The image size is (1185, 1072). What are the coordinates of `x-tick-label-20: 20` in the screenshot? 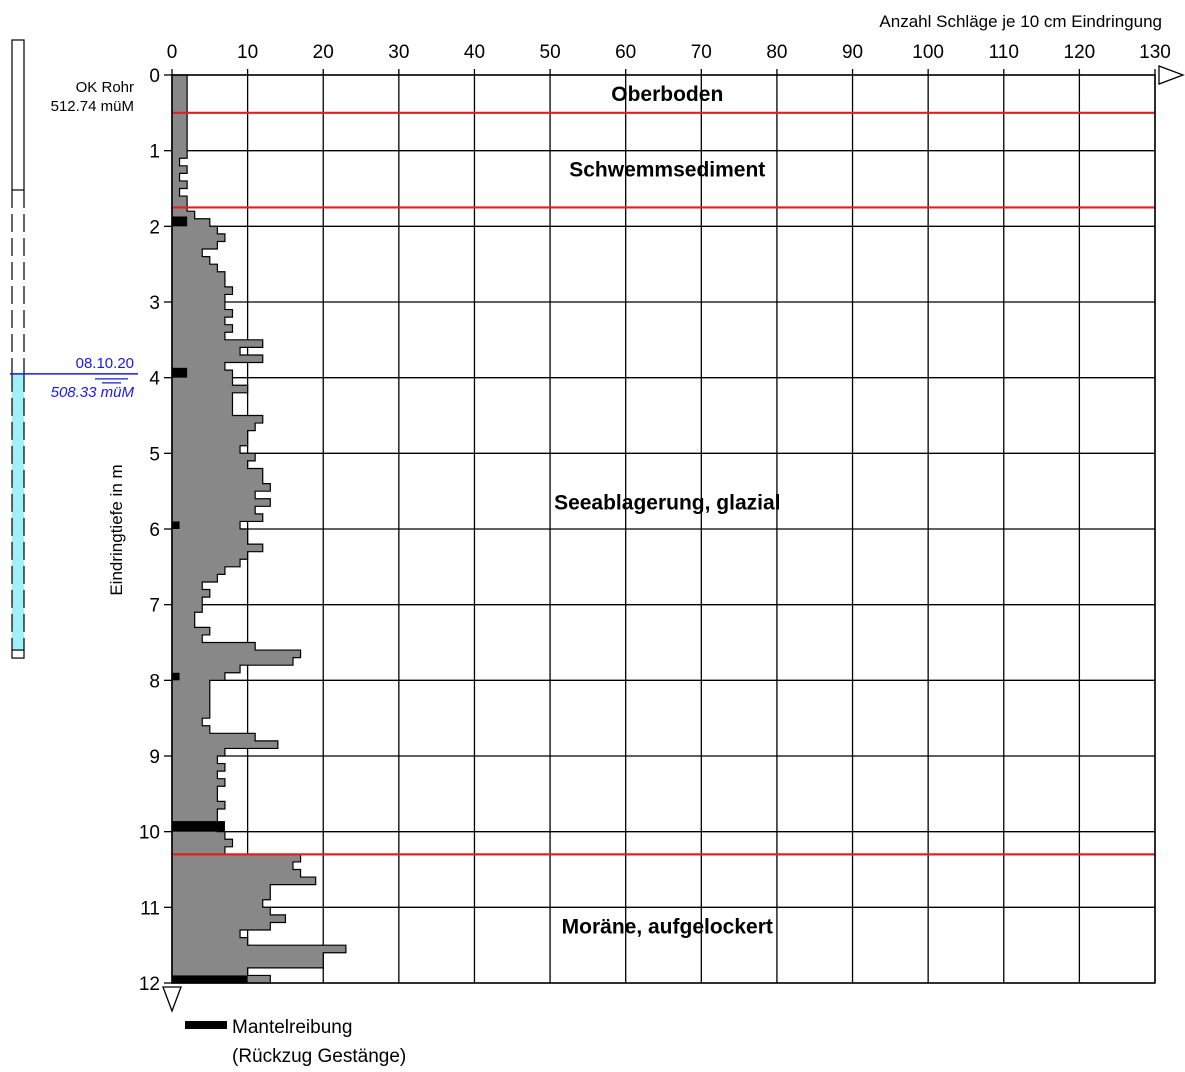 It's located at (323, 52).